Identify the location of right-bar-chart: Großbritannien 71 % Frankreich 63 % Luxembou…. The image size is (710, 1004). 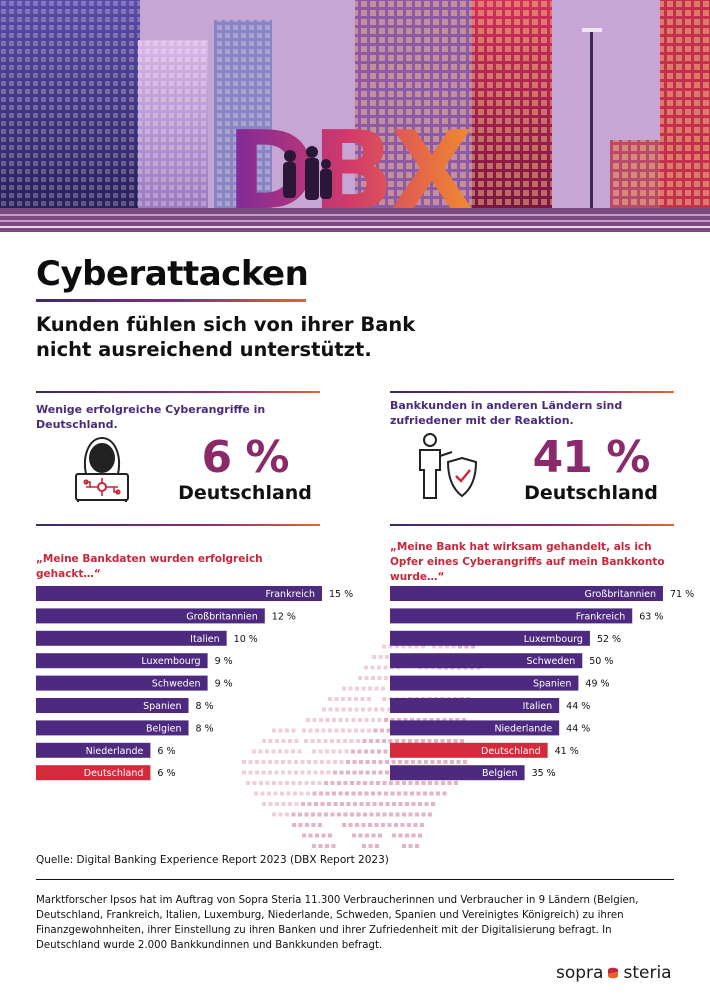
(542, 686).